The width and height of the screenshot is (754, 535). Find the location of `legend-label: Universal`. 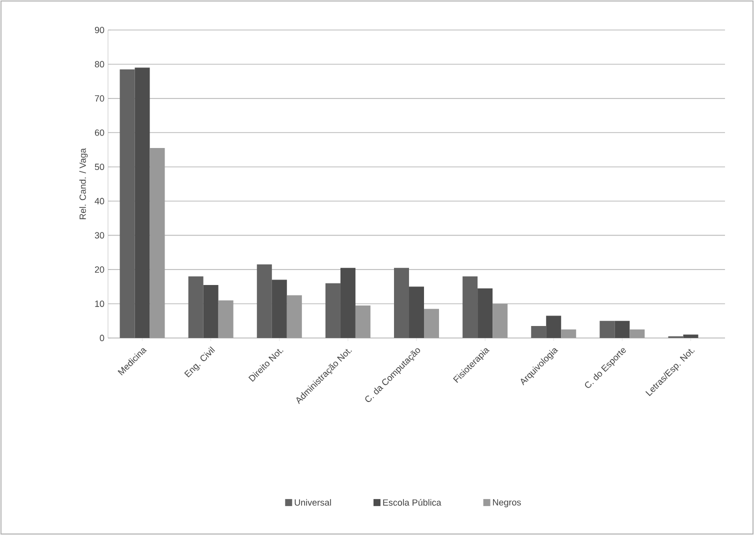

legend-label: Universal is located at coordinates (312, 502).